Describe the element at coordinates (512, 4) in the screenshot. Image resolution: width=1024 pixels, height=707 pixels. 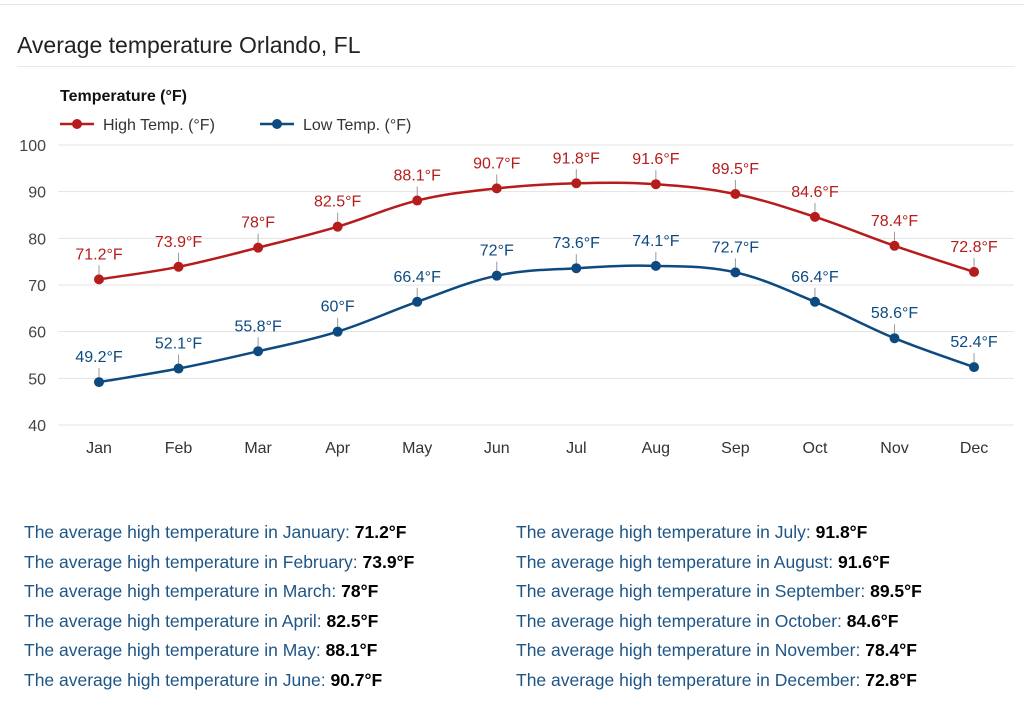
I see `top-divider` at that location.